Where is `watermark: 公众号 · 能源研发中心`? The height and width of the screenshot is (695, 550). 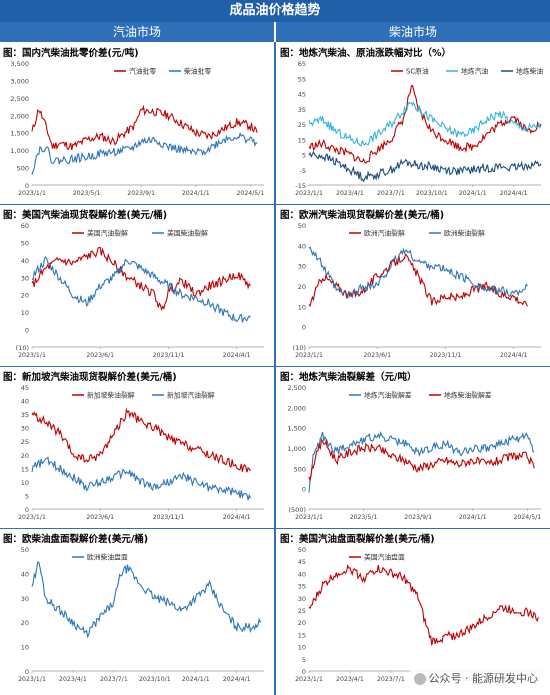 watermark: 公众号 · 能源研发中心 is located at coordinates (475, 678).